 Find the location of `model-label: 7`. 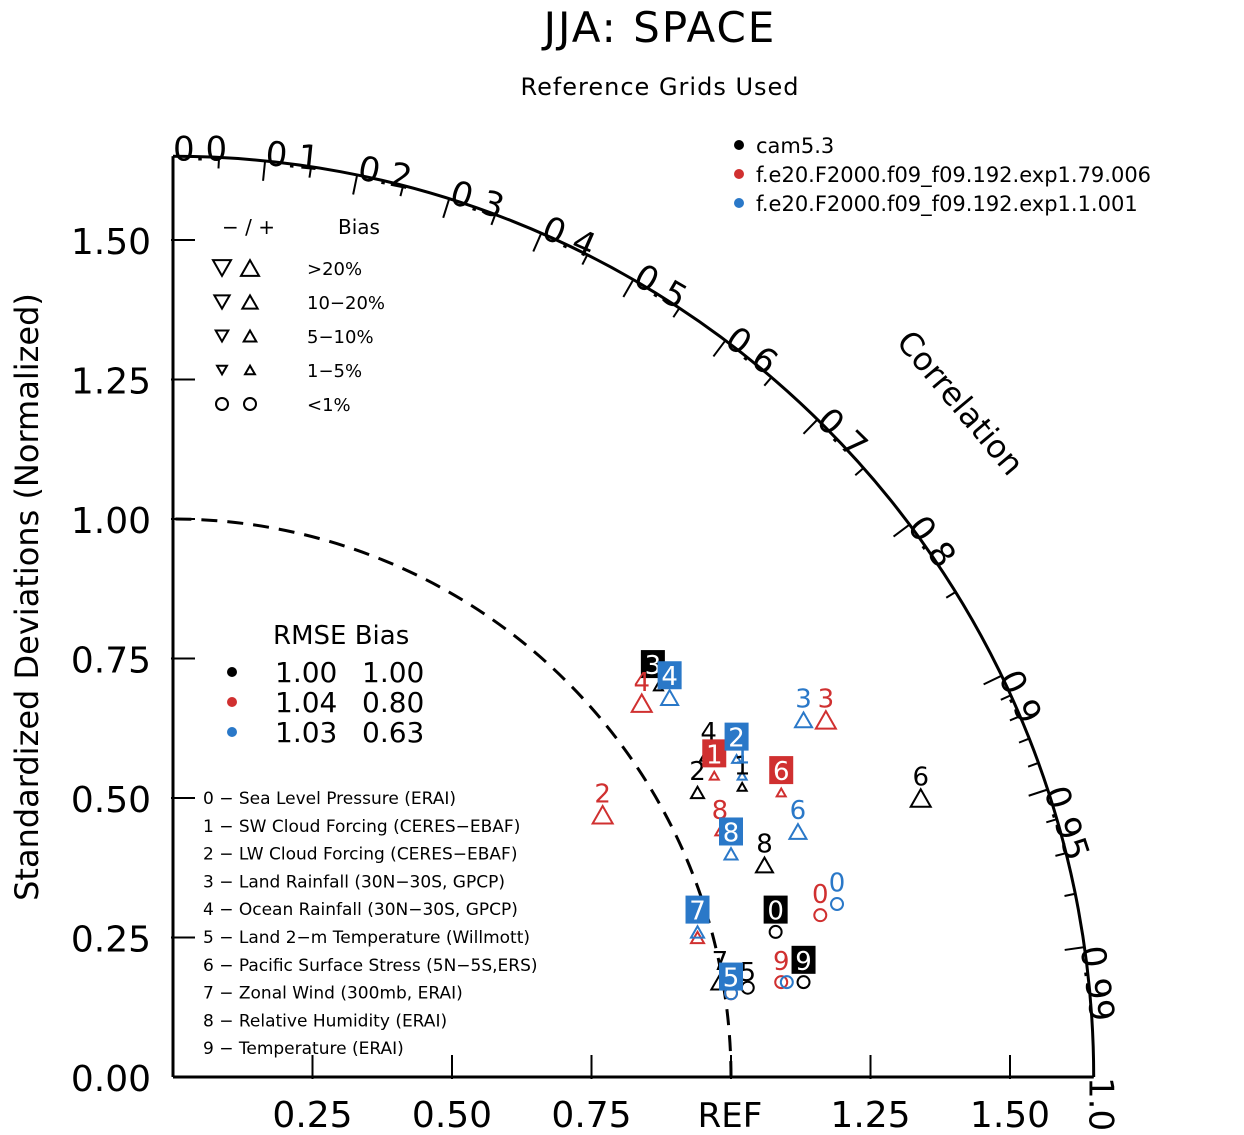

model-label: 7 is located at coordinates (697, 912).